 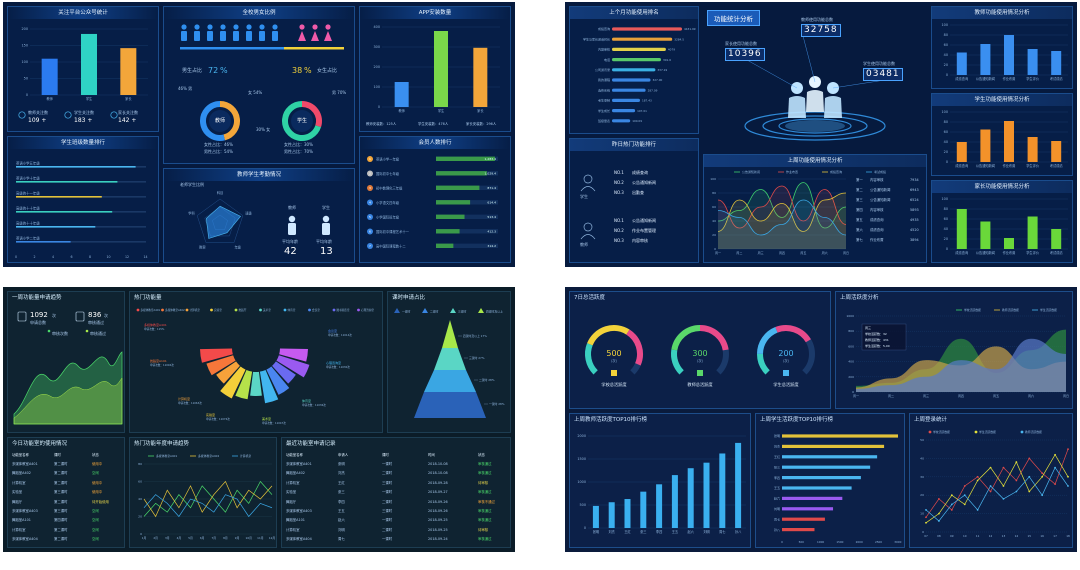 I want to click on x-tick-label: 刘明, so click(x=706, y=531).